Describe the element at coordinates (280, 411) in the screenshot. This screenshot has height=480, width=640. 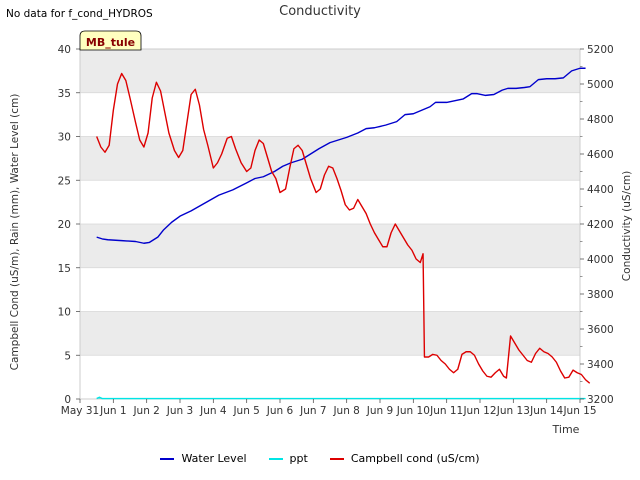
I see `x-tick-label: Jun 6` at that location.